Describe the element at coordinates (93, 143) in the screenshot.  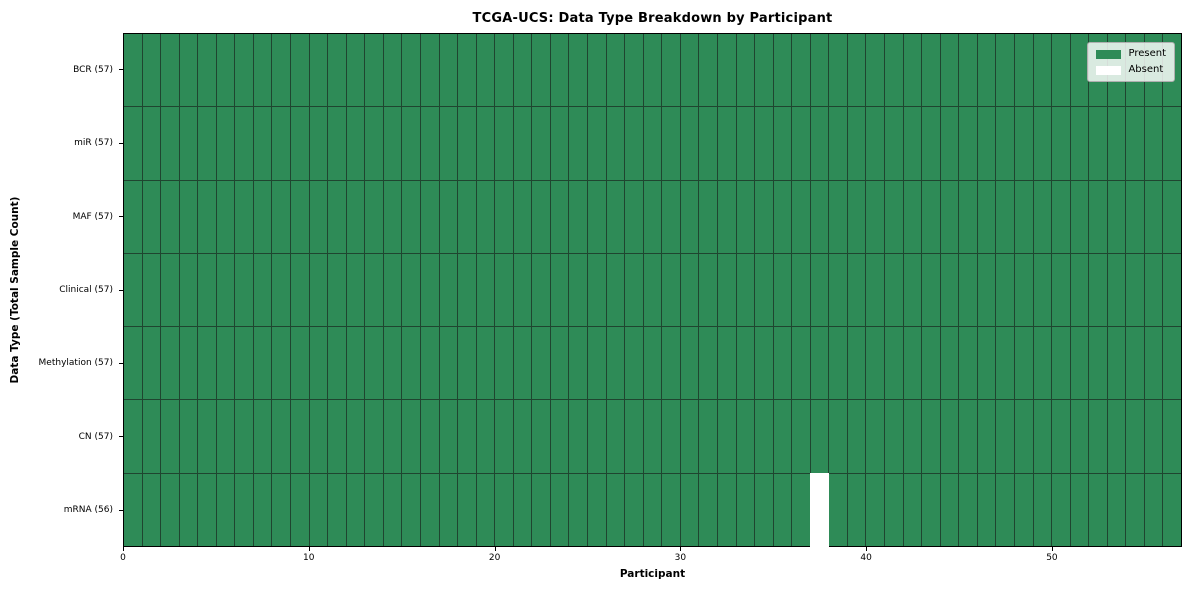
I see `y-tick-label: miR (57)` at that location.